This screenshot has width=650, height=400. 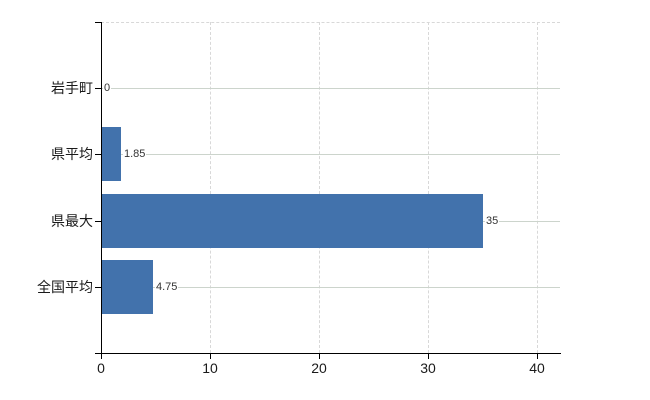 I want to click on value-label: 0, so click(x=107, y=88).